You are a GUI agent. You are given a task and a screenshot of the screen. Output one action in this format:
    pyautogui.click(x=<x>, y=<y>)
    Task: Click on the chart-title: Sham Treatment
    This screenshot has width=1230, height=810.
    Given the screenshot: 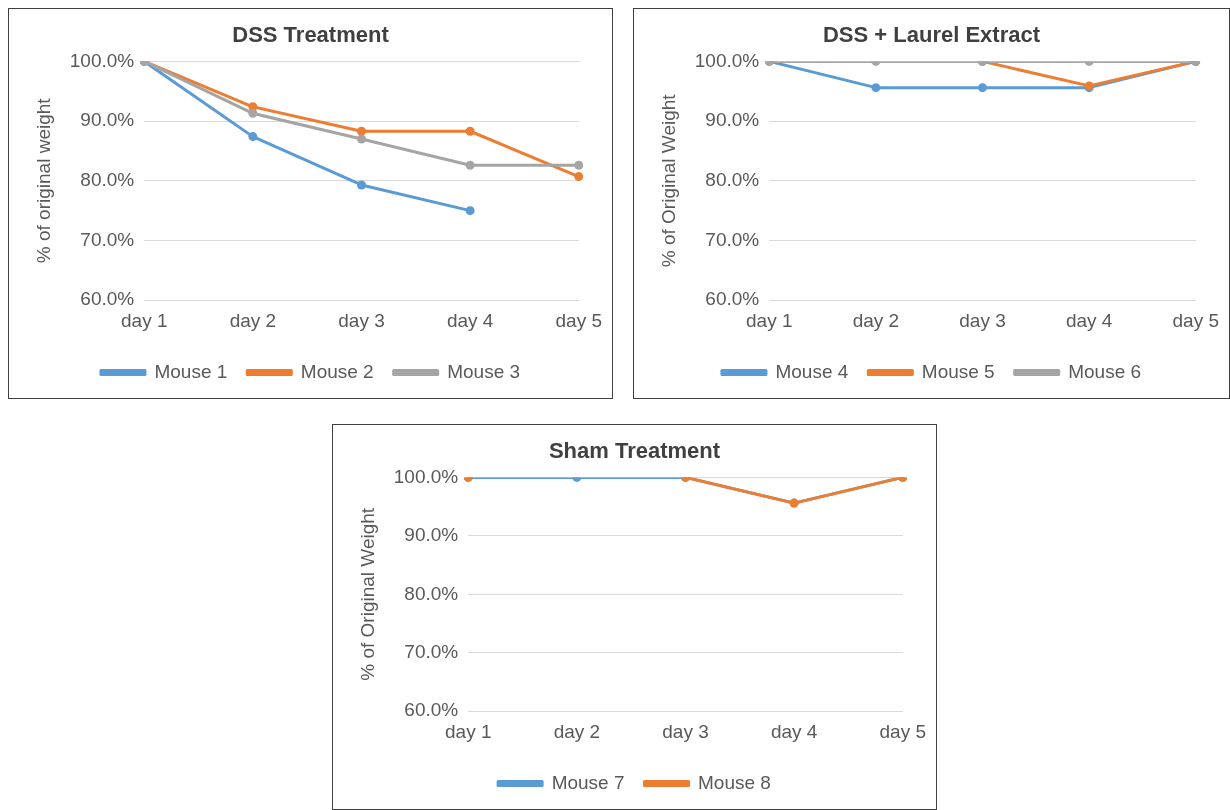 What is the action you would take?
    pyautogui.click(x=634, y=451)
    